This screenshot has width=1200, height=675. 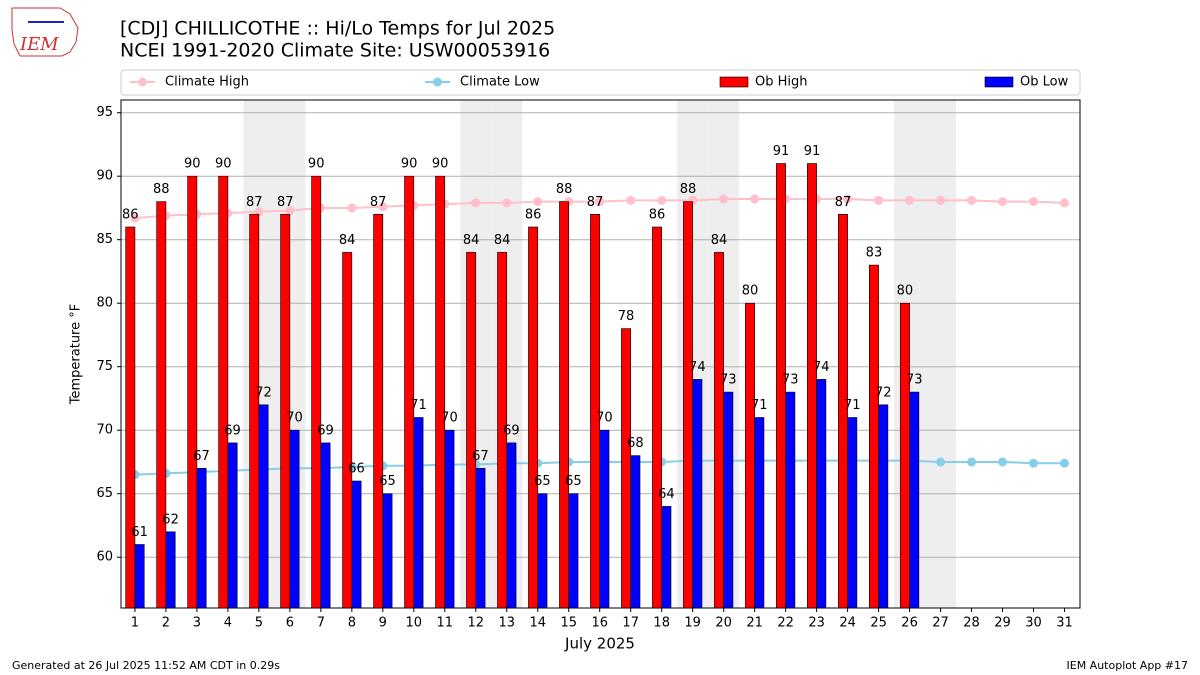 I want to click on x-tick-label: 25, so click(x=878, y=623).